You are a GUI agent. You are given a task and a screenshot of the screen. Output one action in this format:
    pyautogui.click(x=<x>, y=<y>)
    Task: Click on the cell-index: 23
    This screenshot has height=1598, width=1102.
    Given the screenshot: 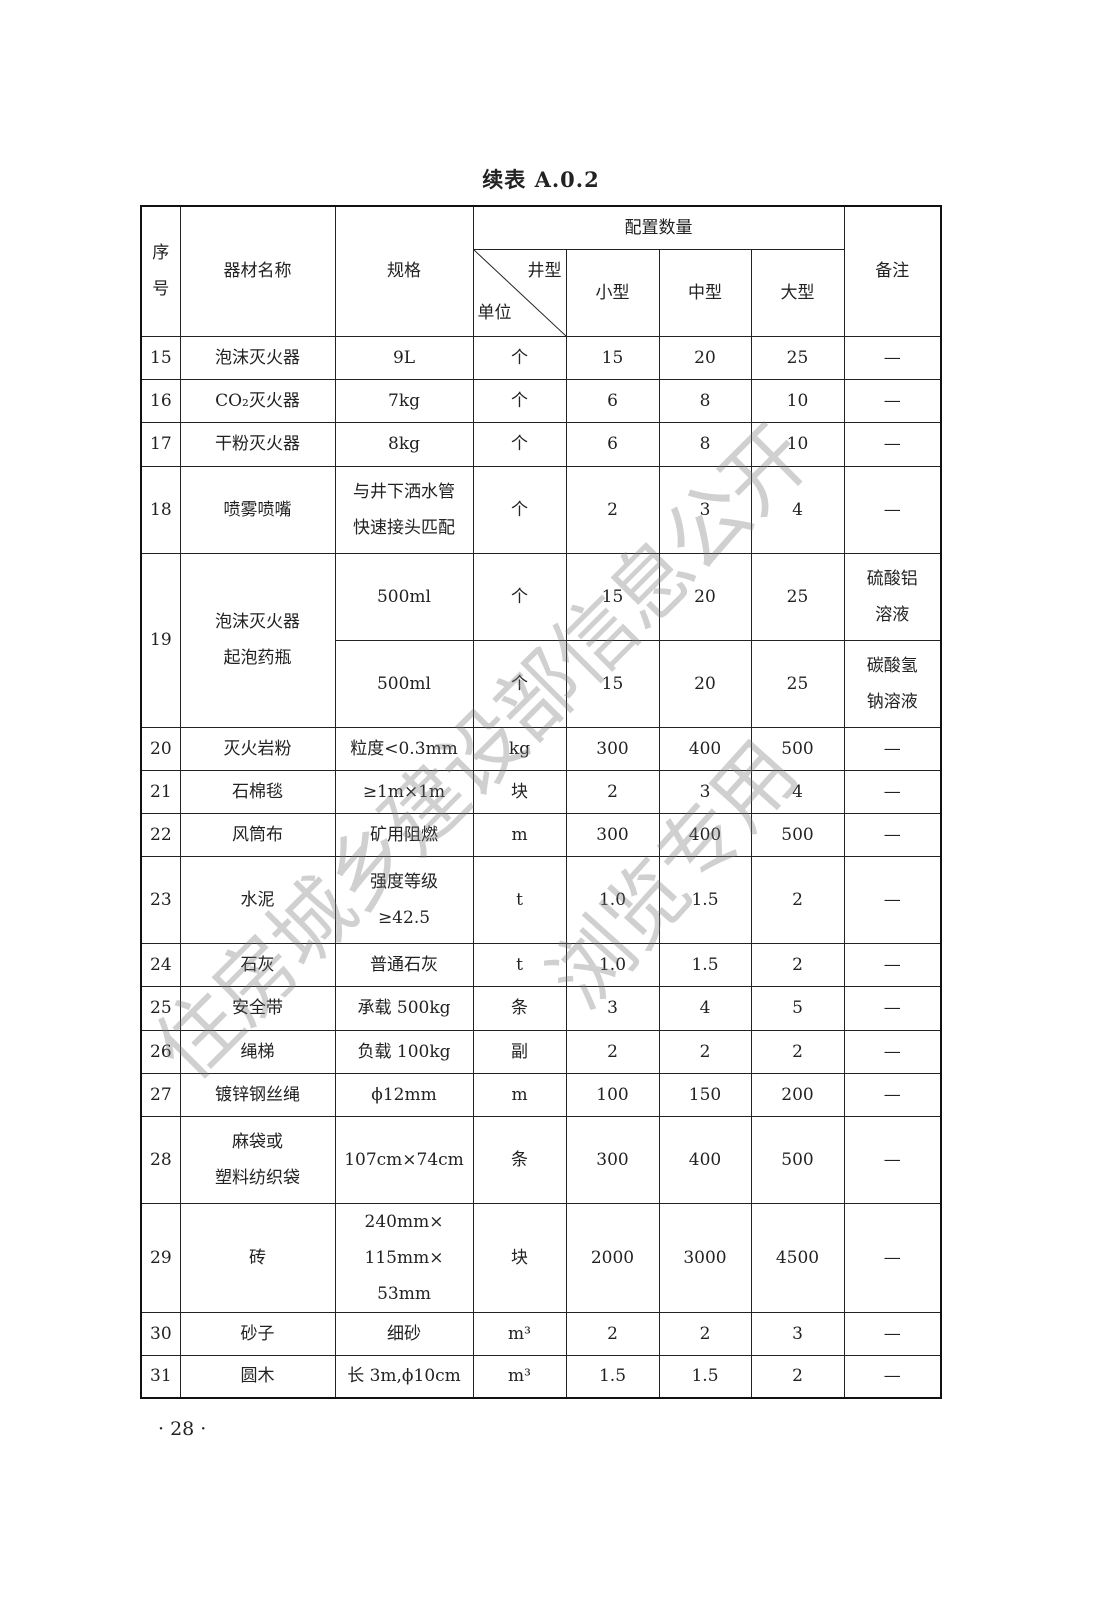 What is the action you would take?
    pyautogui.click(x=160, y=899)
    